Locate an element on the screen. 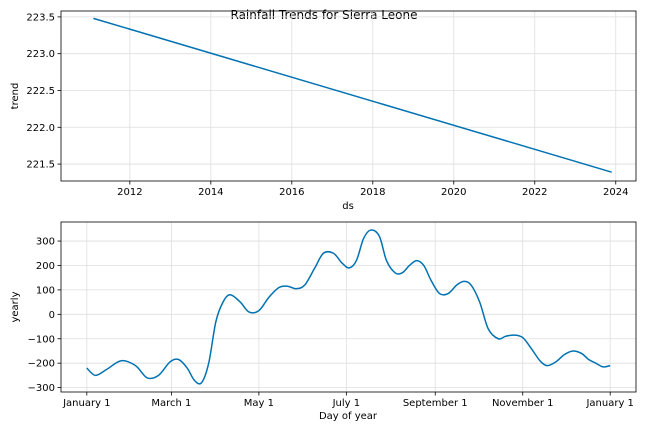  yearly-y-tick-label: −200 is located at coordinates (41, 364).